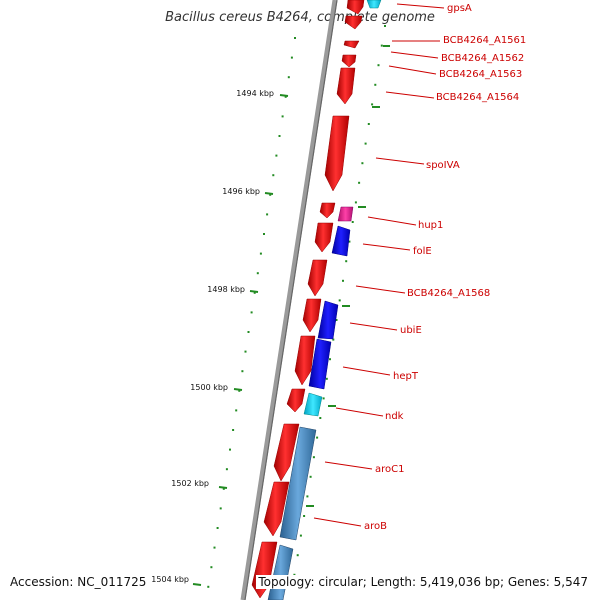 The height and width of the screenshot is (600, 600). Describe the element at coordinates (348, 276) in the screenshot. I see `inner-ticks` at that location.